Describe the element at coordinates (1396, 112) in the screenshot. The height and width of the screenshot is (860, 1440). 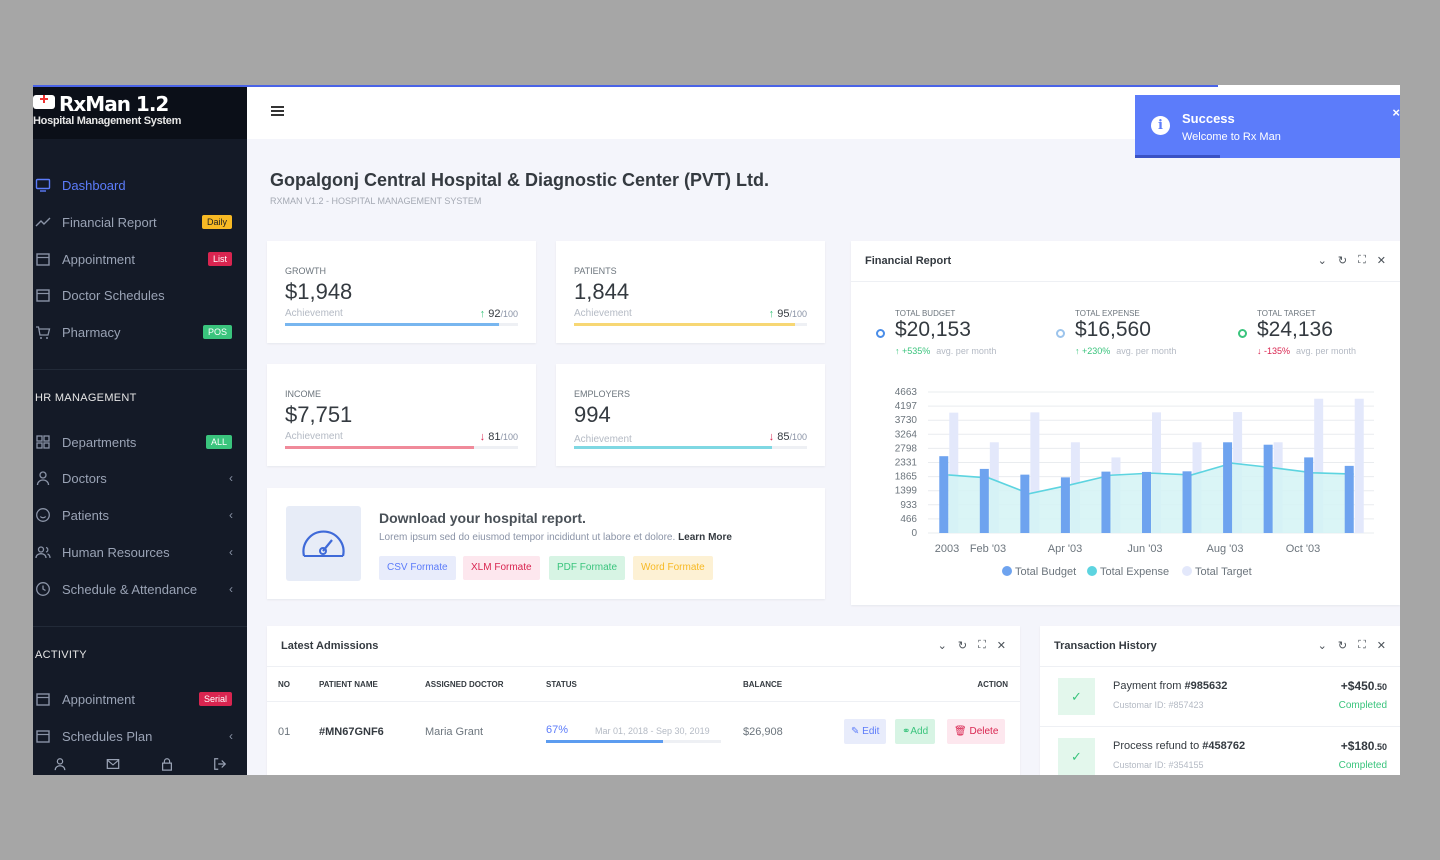
I see `toast-close-button: ×` at that location.